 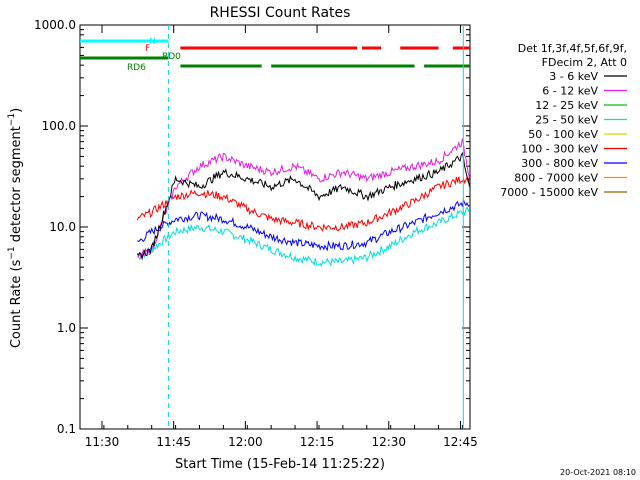 What do you see at coordinates (171, 57) in the screenshot?
I see `state-label-rd0: RD0` at bounding box center [171, 57].